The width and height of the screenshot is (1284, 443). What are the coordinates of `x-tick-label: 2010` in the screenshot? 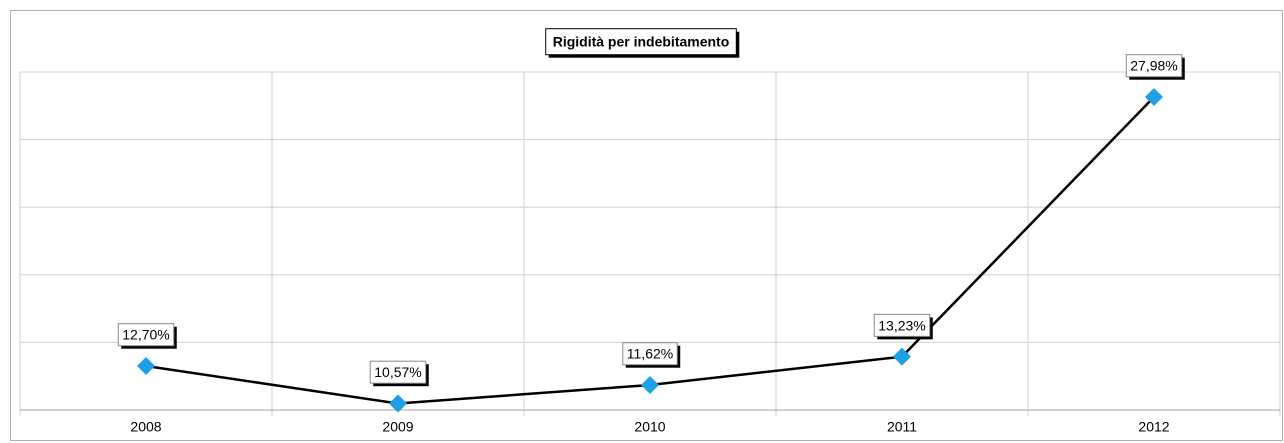 It's located at (649, 427).